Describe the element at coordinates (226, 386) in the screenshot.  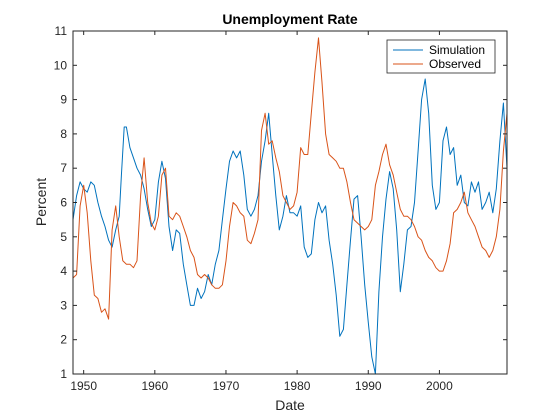
I see `x-tick-label: 1970` at that location.